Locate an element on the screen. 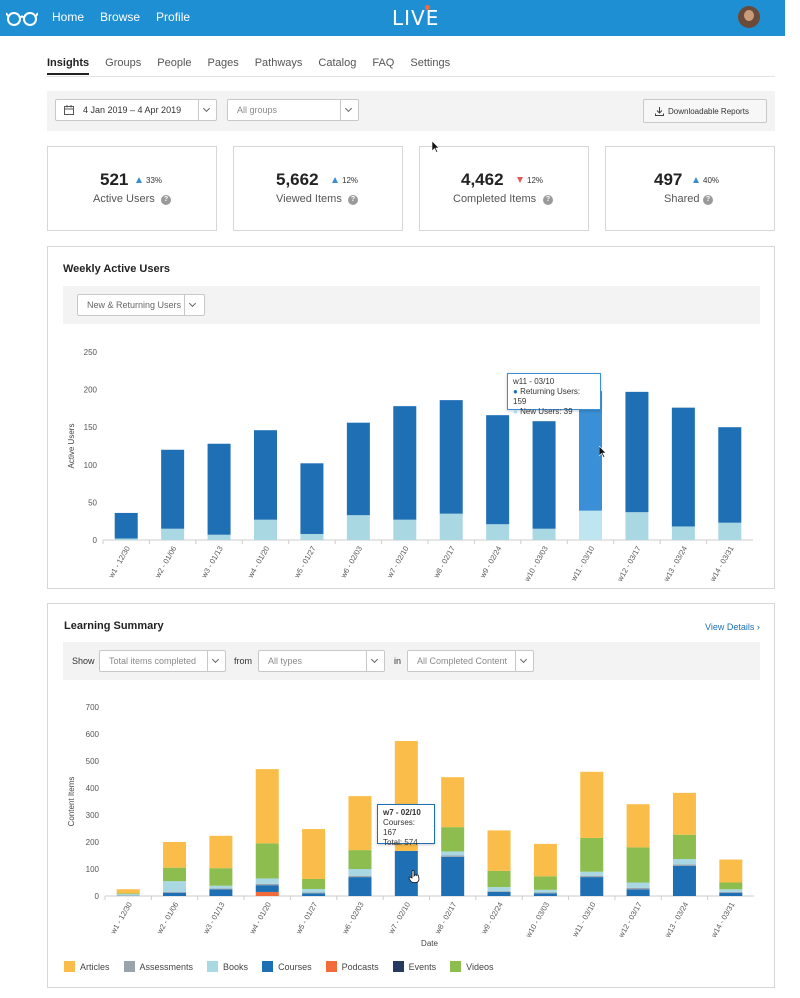  kpi-value: 497 is located at coordinates (668, 179).